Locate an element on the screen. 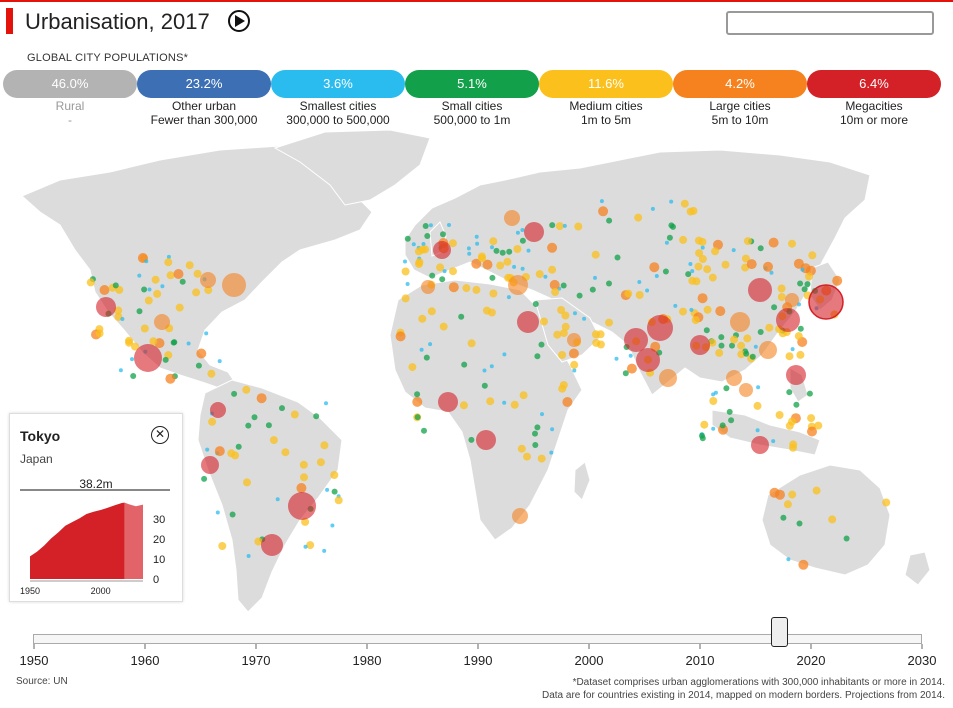 The width and height of the screenshot is (953, 708). category-medium-cities: 11.6% Medium cities 1m to 5m is located at coordinates (606, 98).